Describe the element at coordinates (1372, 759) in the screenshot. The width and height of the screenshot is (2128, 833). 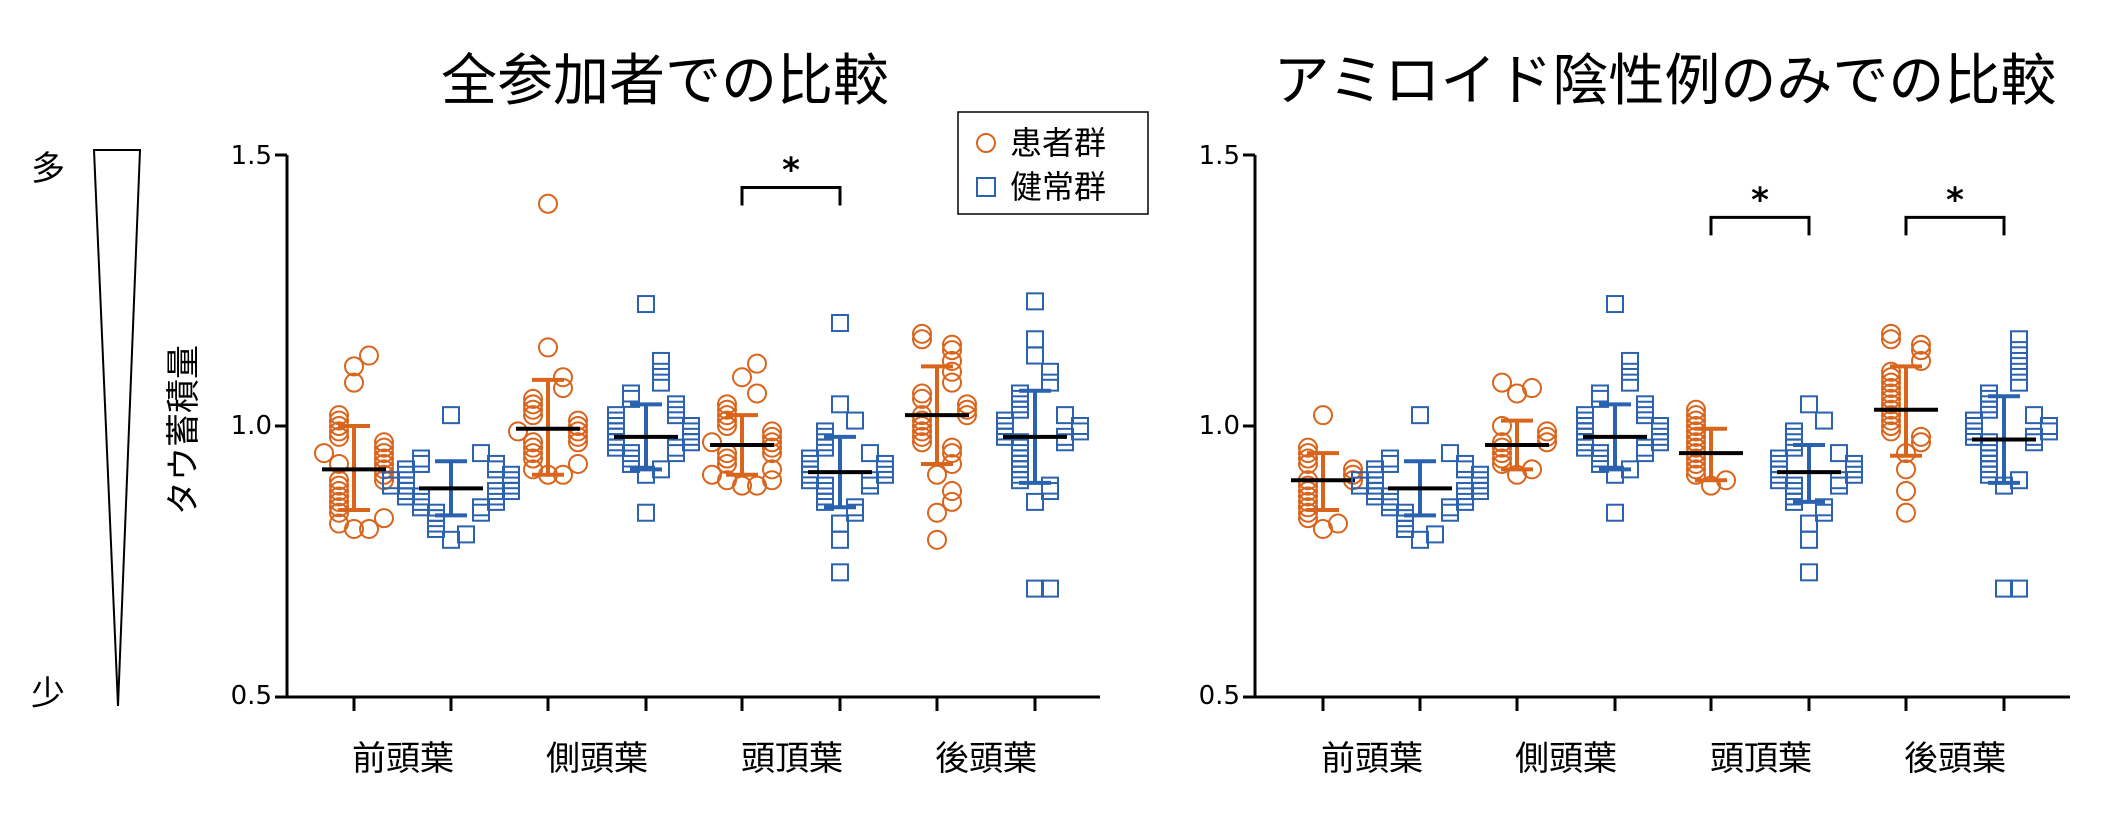
I see `category-label-frontal: 前頭葉` at that location.